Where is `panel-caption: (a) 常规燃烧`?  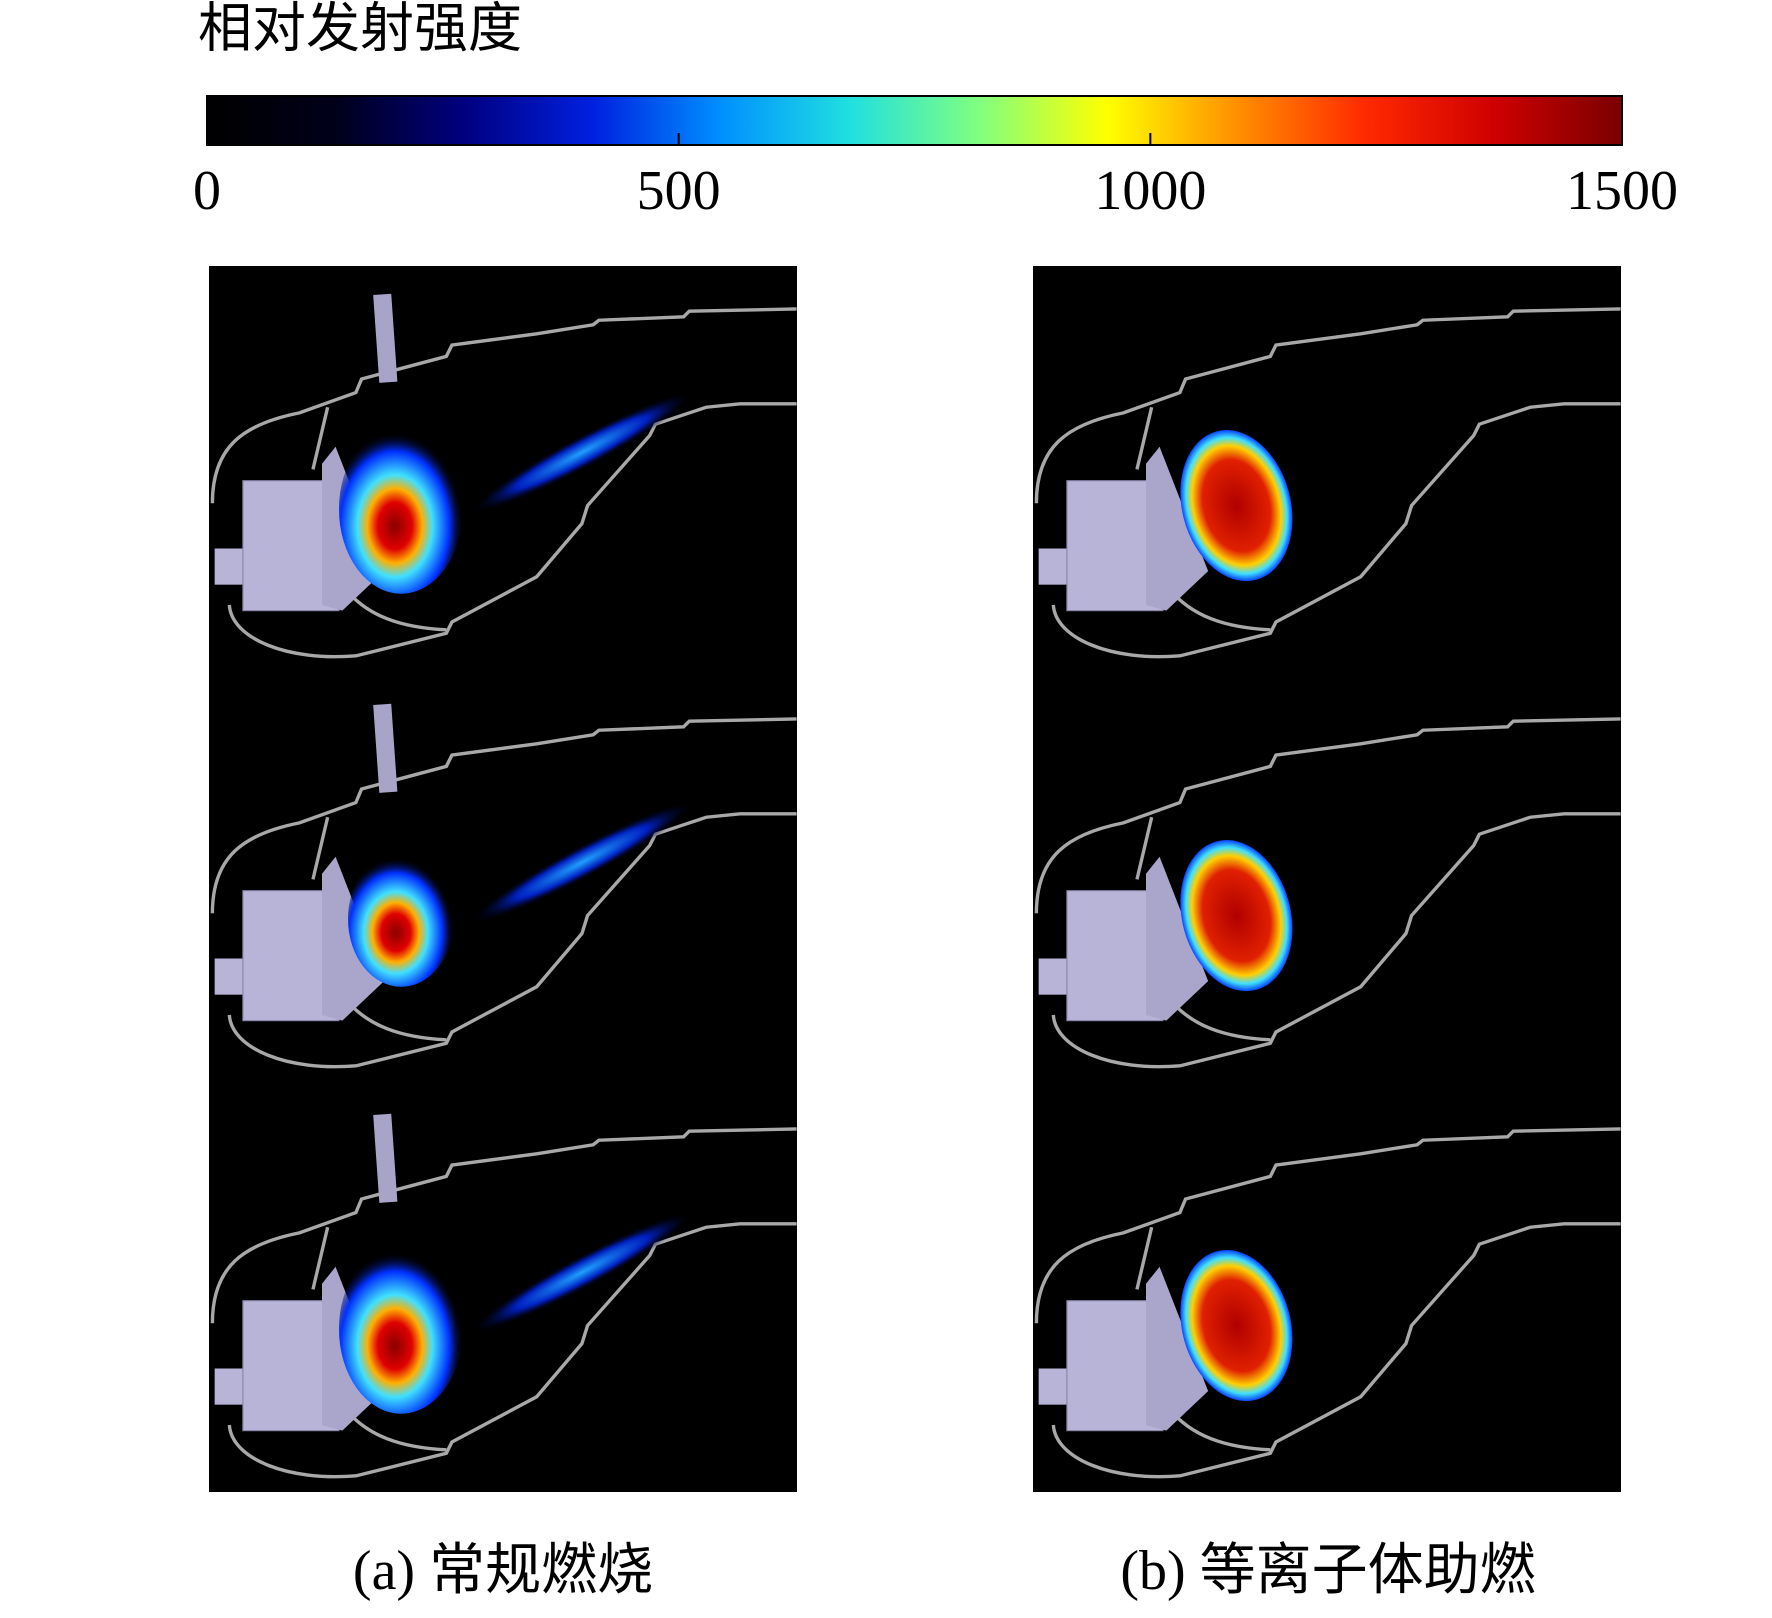
panel-caption: (a) 常规燃烧 is located at coordinates (503, 1571).